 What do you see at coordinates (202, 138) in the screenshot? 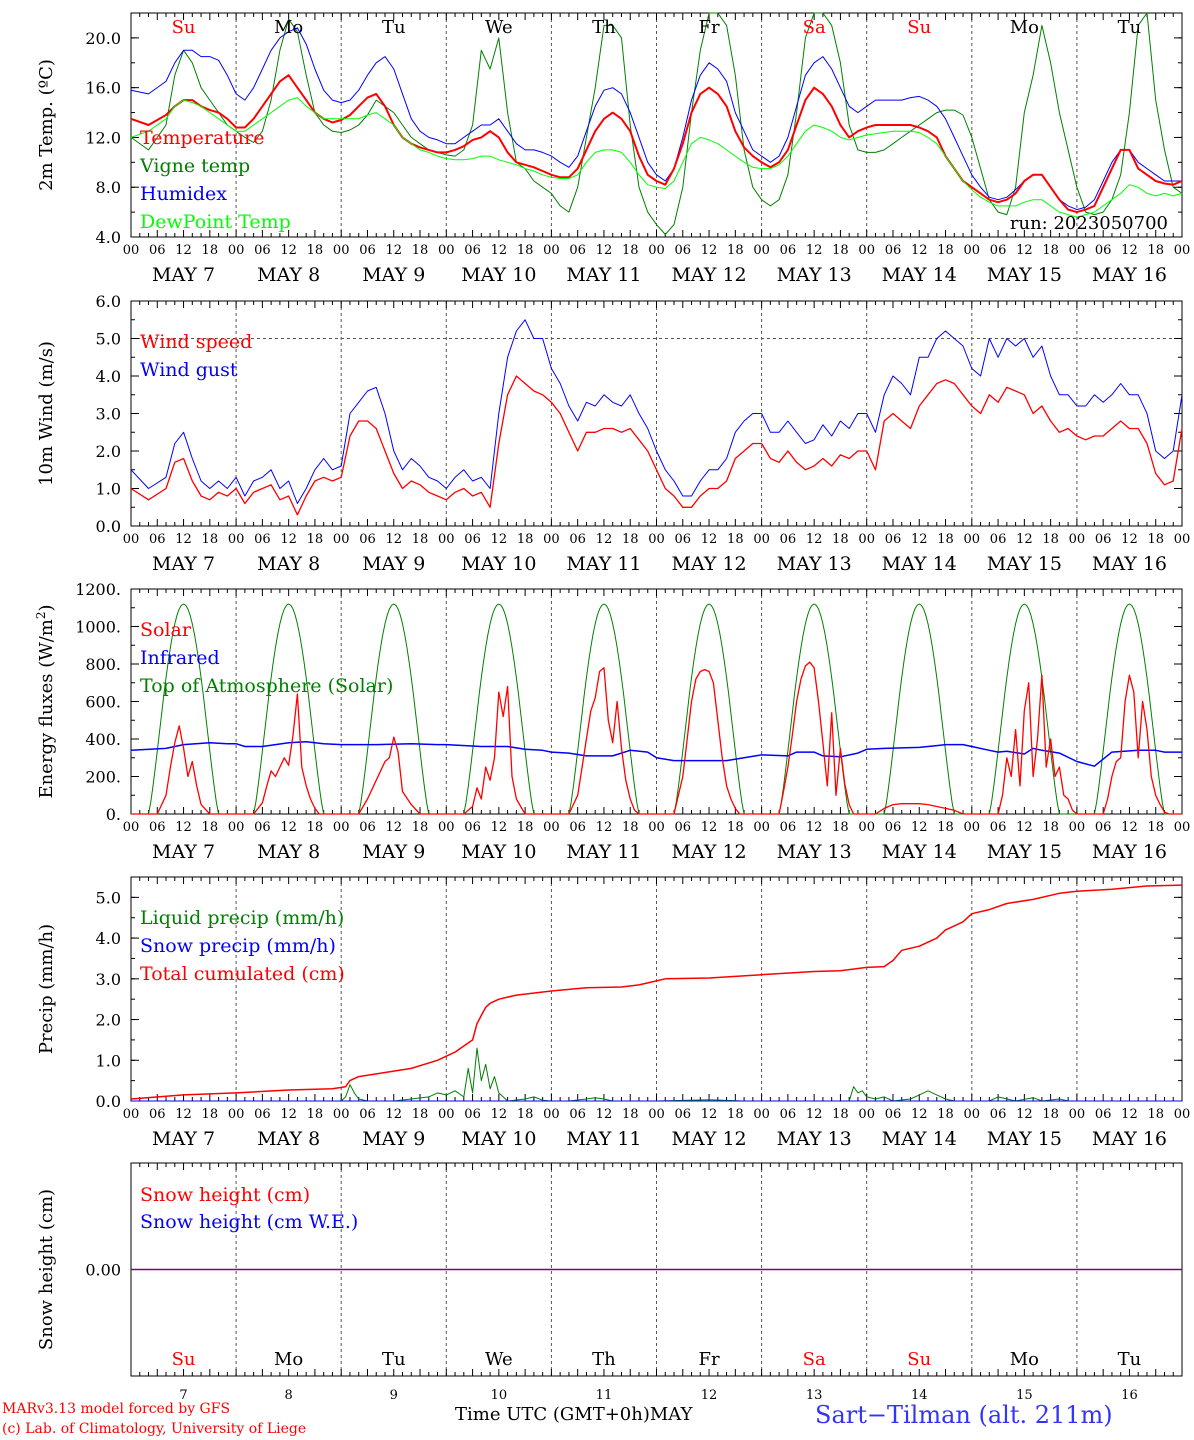
I see `legend-entry: Temperature` at bounding box center [202, 138].